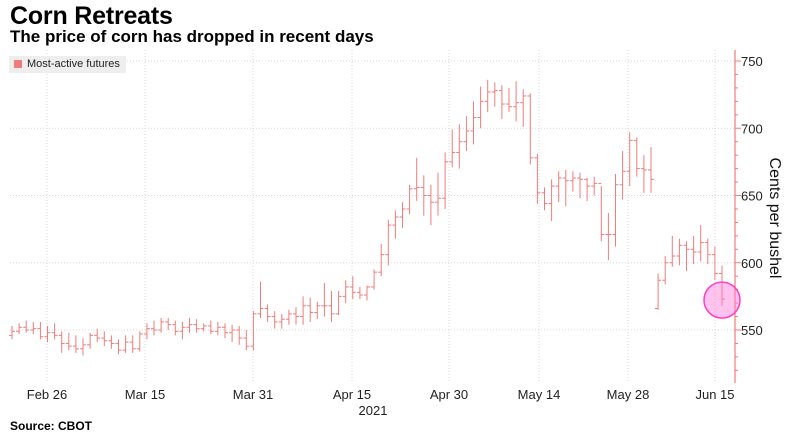 The image size is (795, 437). What do you see at coordinates (752, 128) in the screenshot?
I see `y-tick-label: 700` at bounding box center [752, 128].